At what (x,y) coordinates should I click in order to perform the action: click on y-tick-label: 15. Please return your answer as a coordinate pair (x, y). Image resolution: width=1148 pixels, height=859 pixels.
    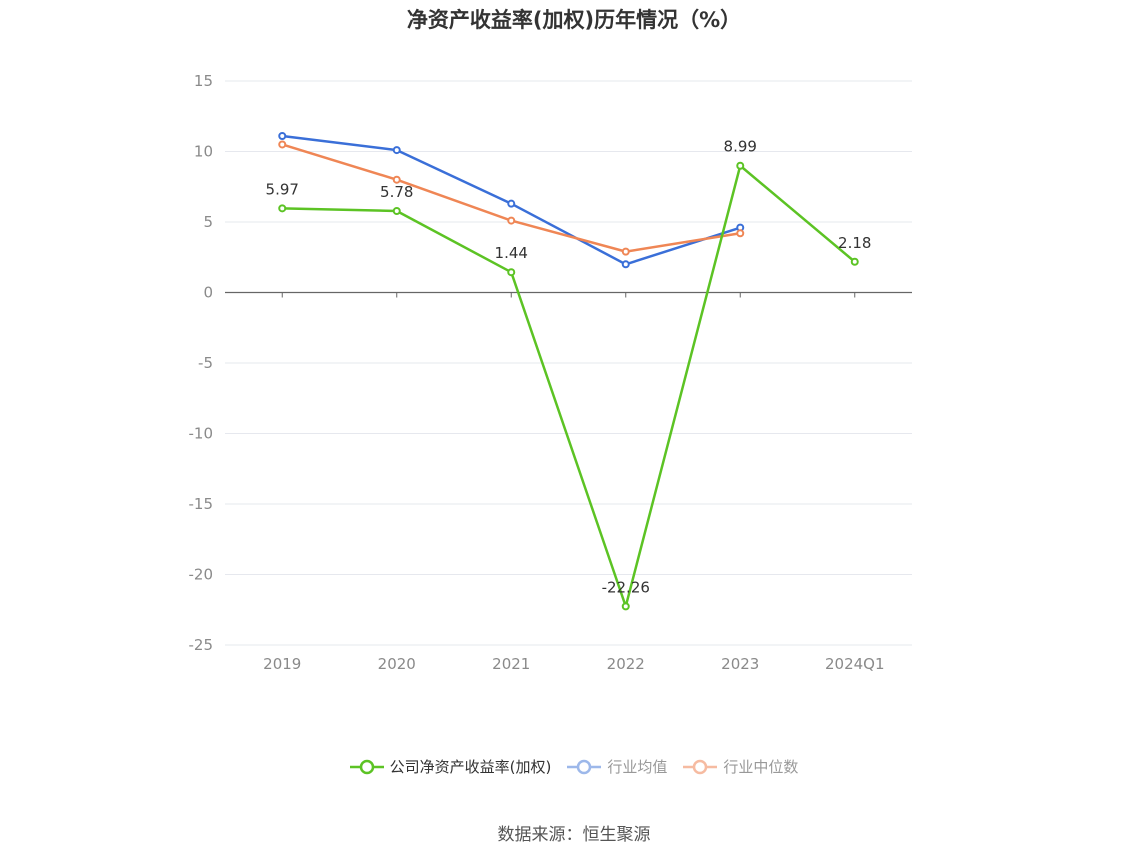
    Looking at the image, I should click on (203, 81).